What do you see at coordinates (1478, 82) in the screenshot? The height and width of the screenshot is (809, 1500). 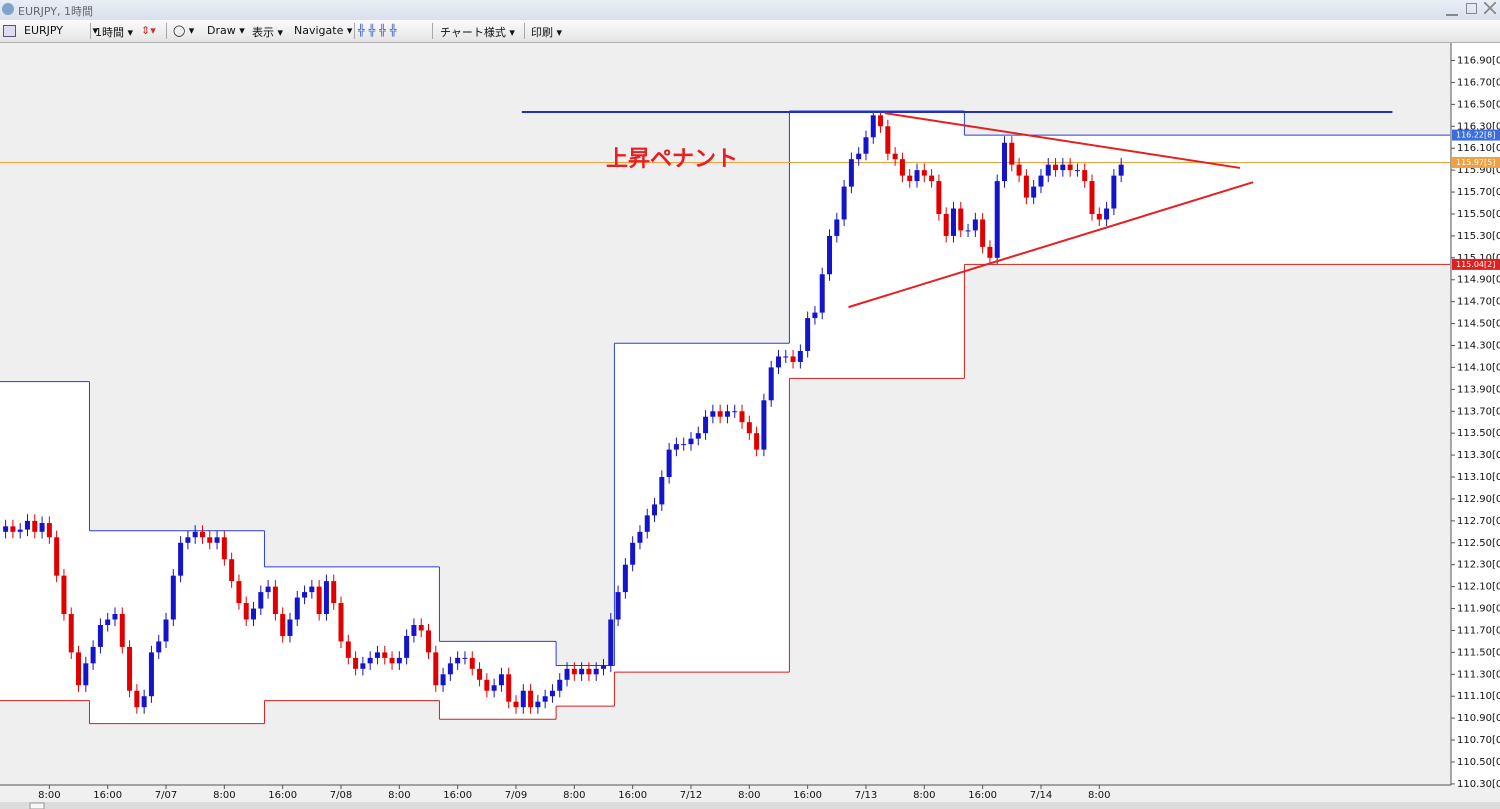 I see `y-tick-label: 116.70[0]` at bounding box center [1478, 82].